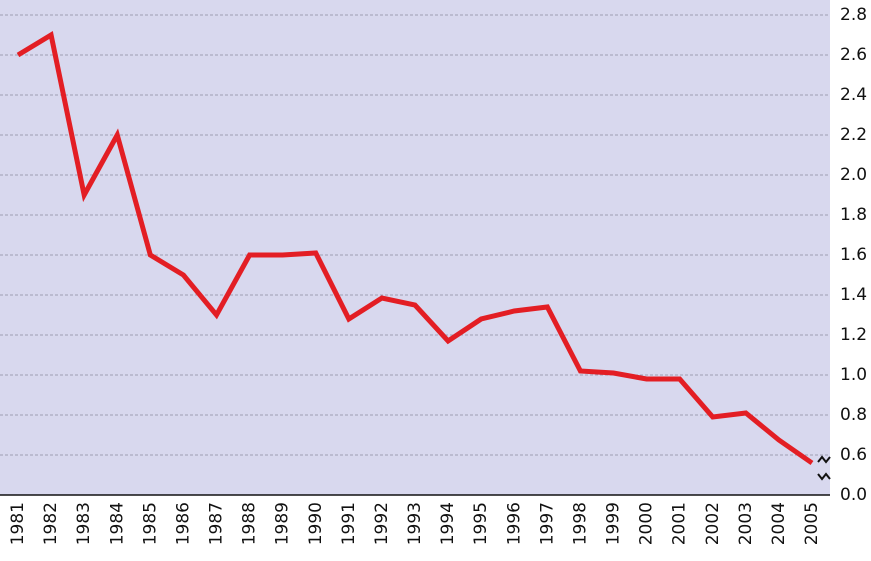 The width and height of the screenshot is (871, 561). I want to click on y-tick-label: 1.2, so click(853, 335).